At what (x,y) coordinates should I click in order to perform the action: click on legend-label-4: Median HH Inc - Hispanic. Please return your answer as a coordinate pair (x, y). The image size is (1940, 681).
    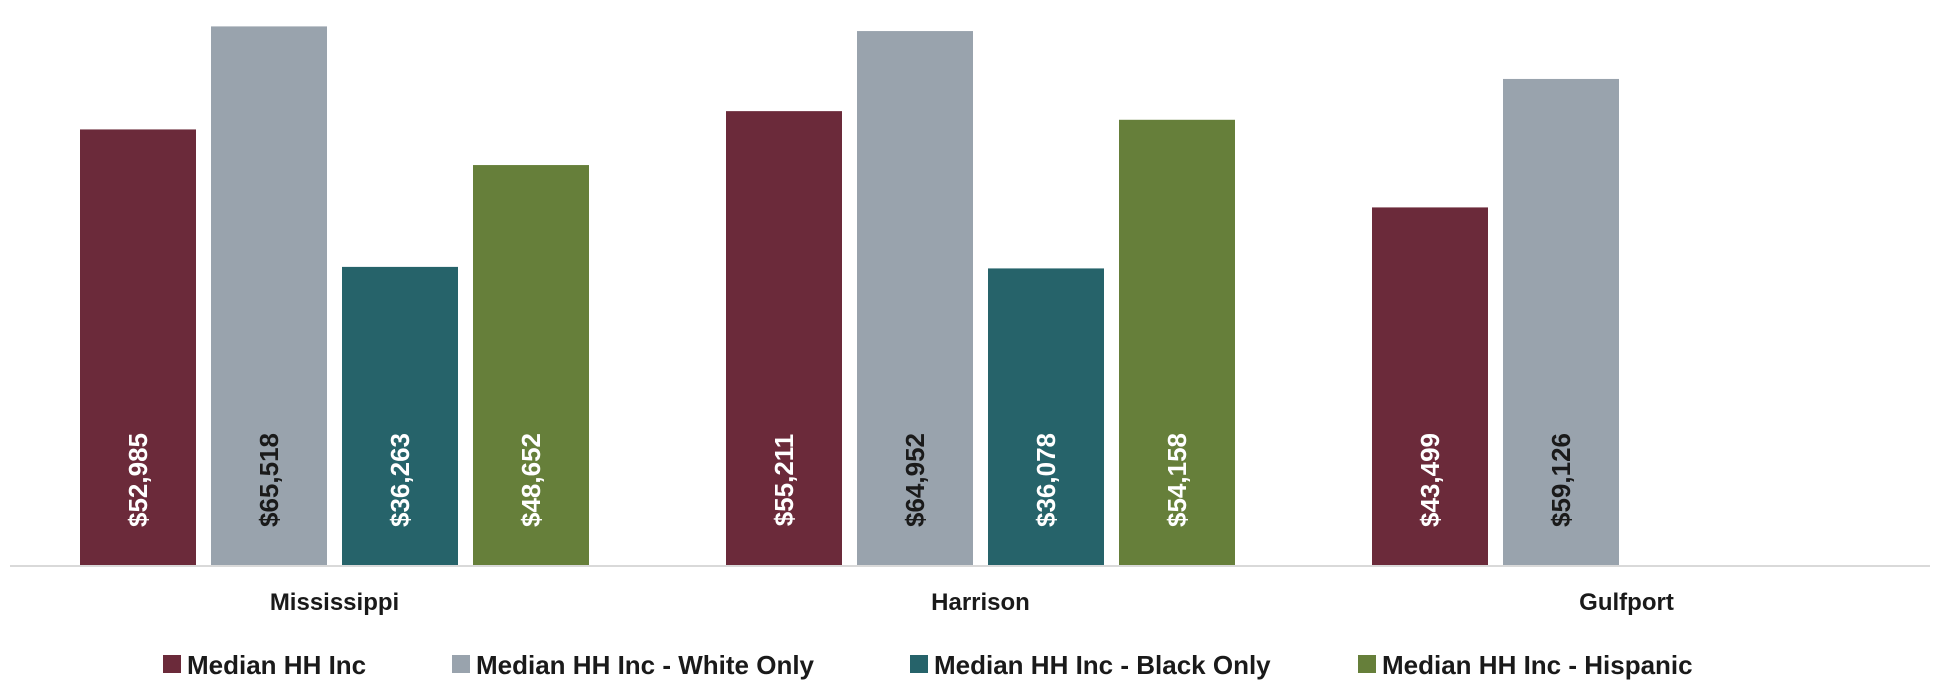
    Looking at the image, I should click on (1537, 665).